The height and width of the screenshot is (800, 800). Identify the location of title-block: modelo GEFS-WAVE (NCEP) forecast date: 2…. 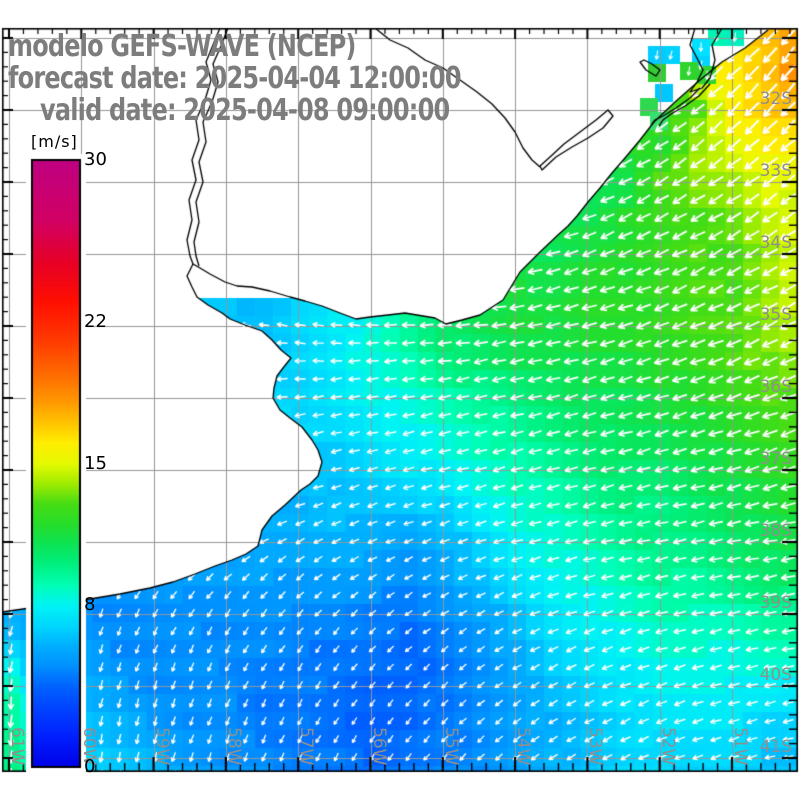
(235, 78).